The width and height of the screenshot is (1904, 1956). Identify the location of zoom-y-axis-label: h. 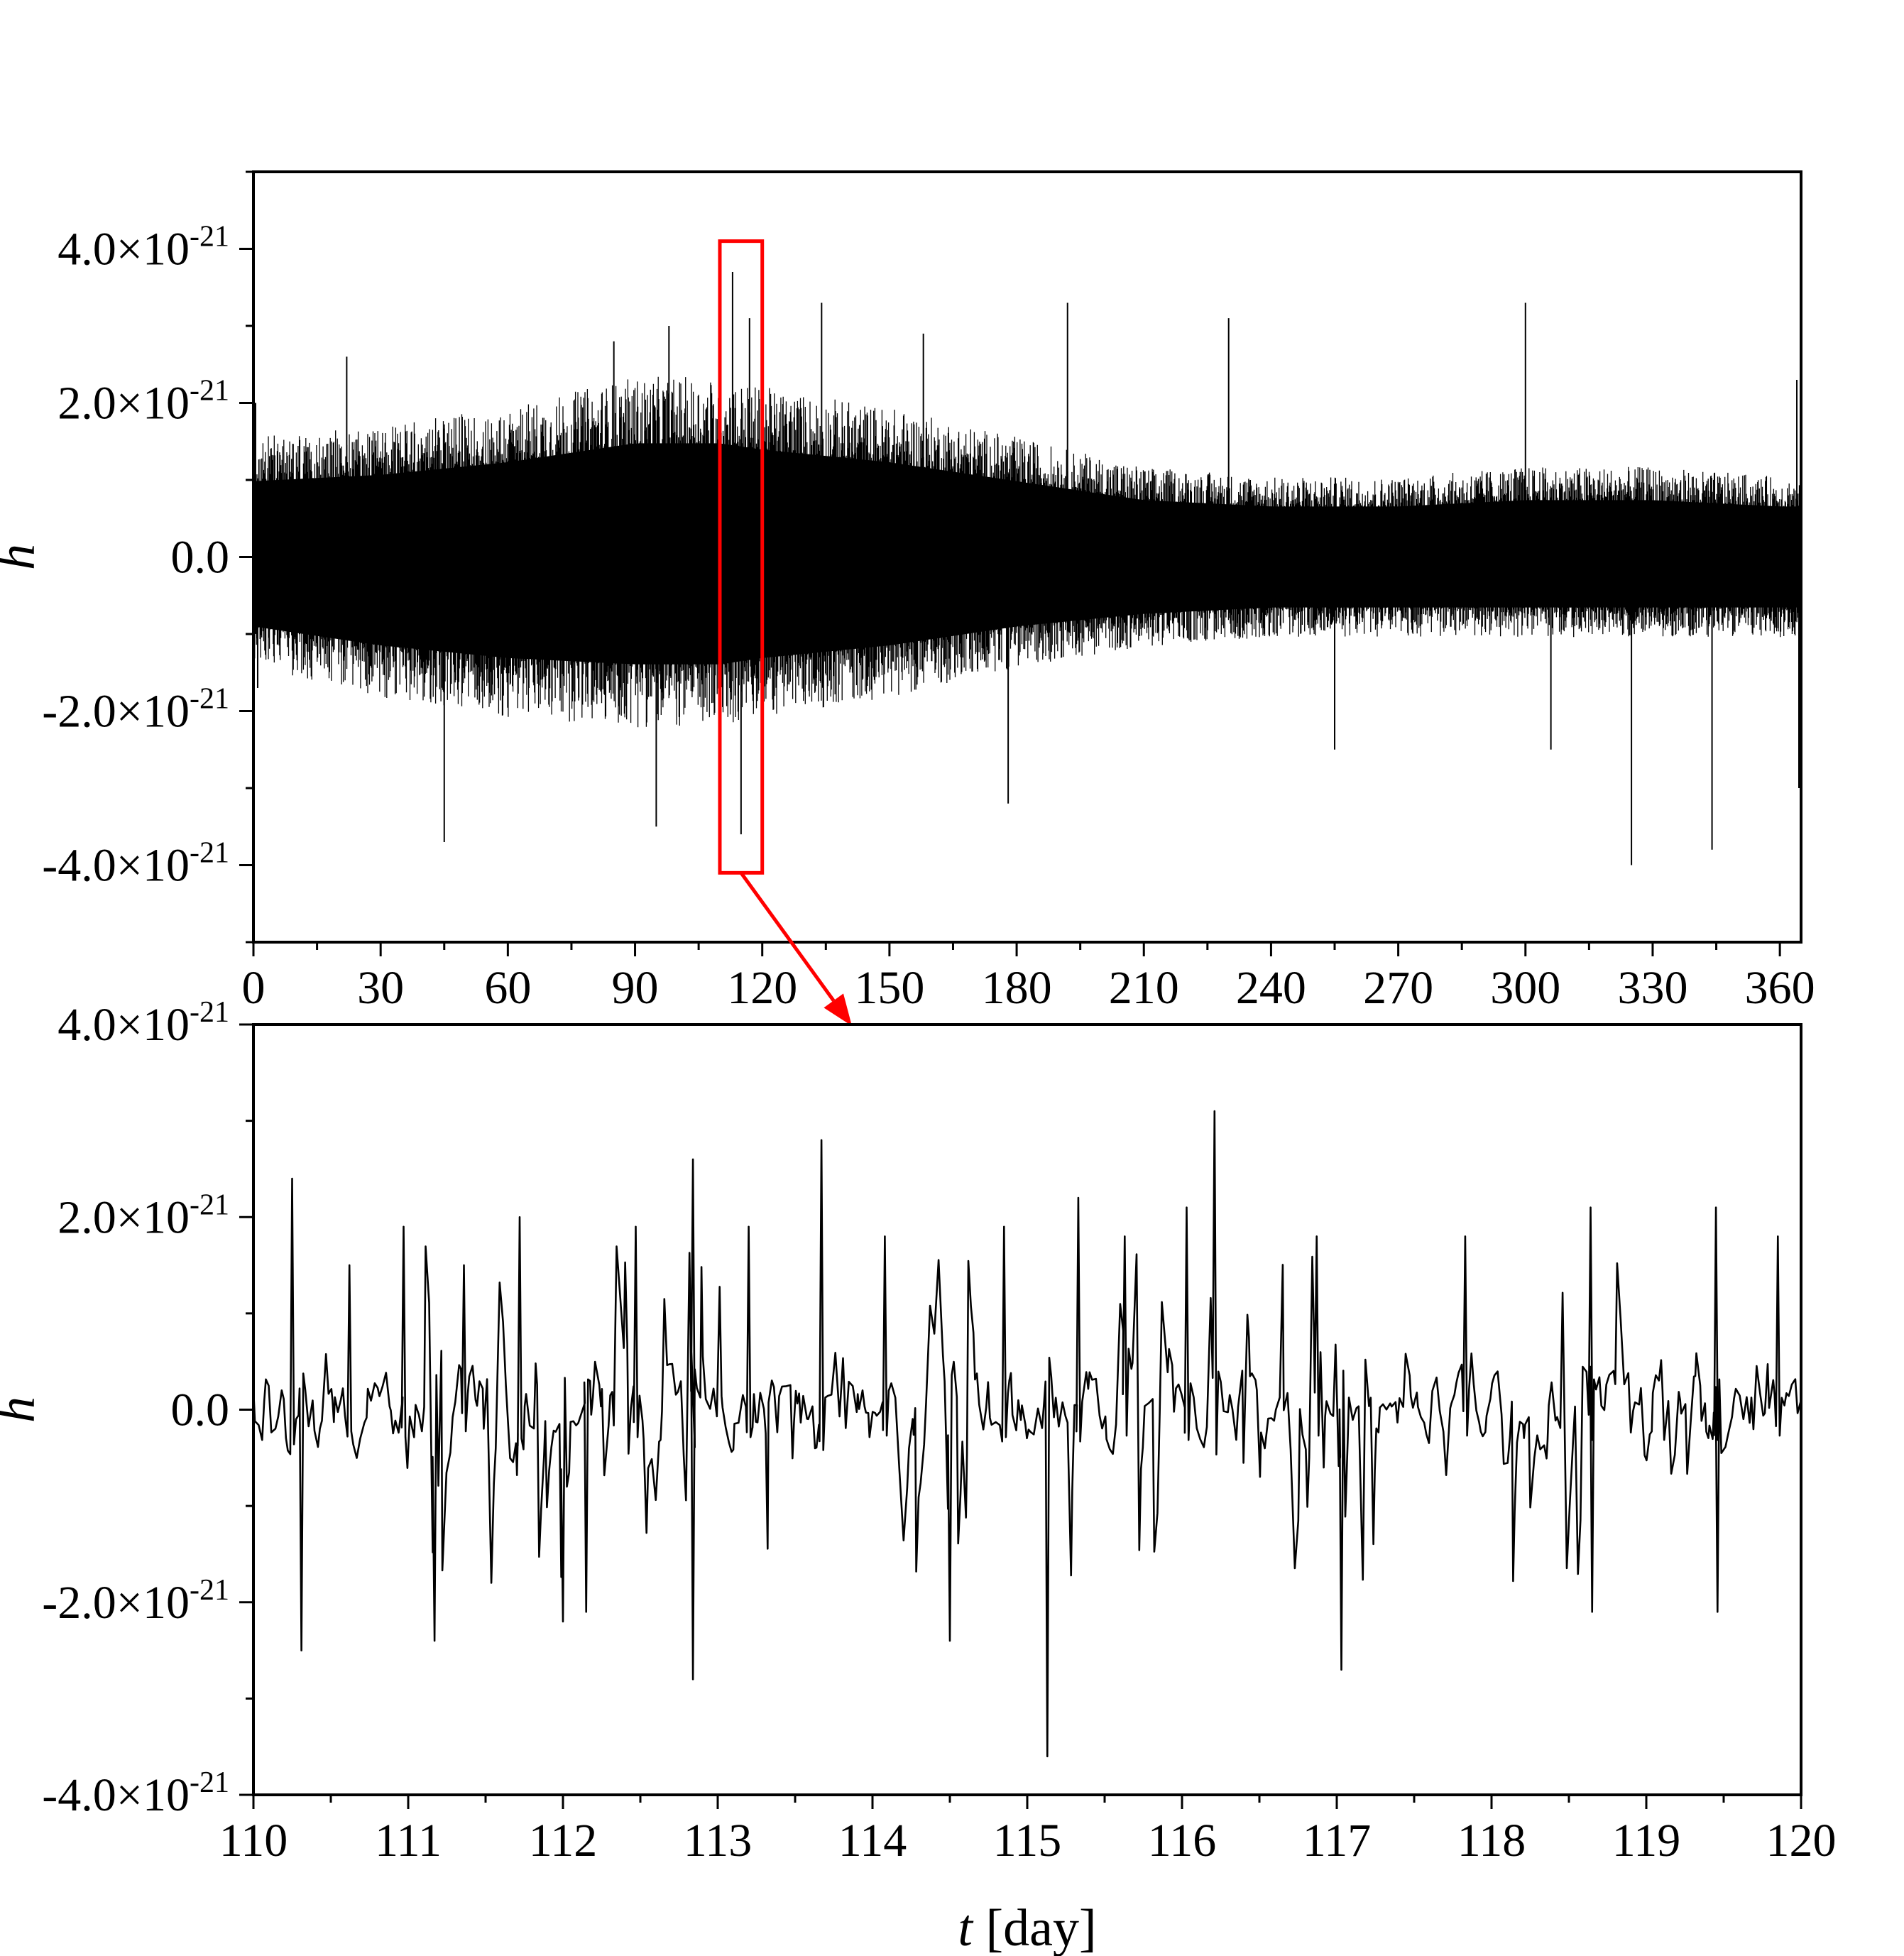
(23, 1410).